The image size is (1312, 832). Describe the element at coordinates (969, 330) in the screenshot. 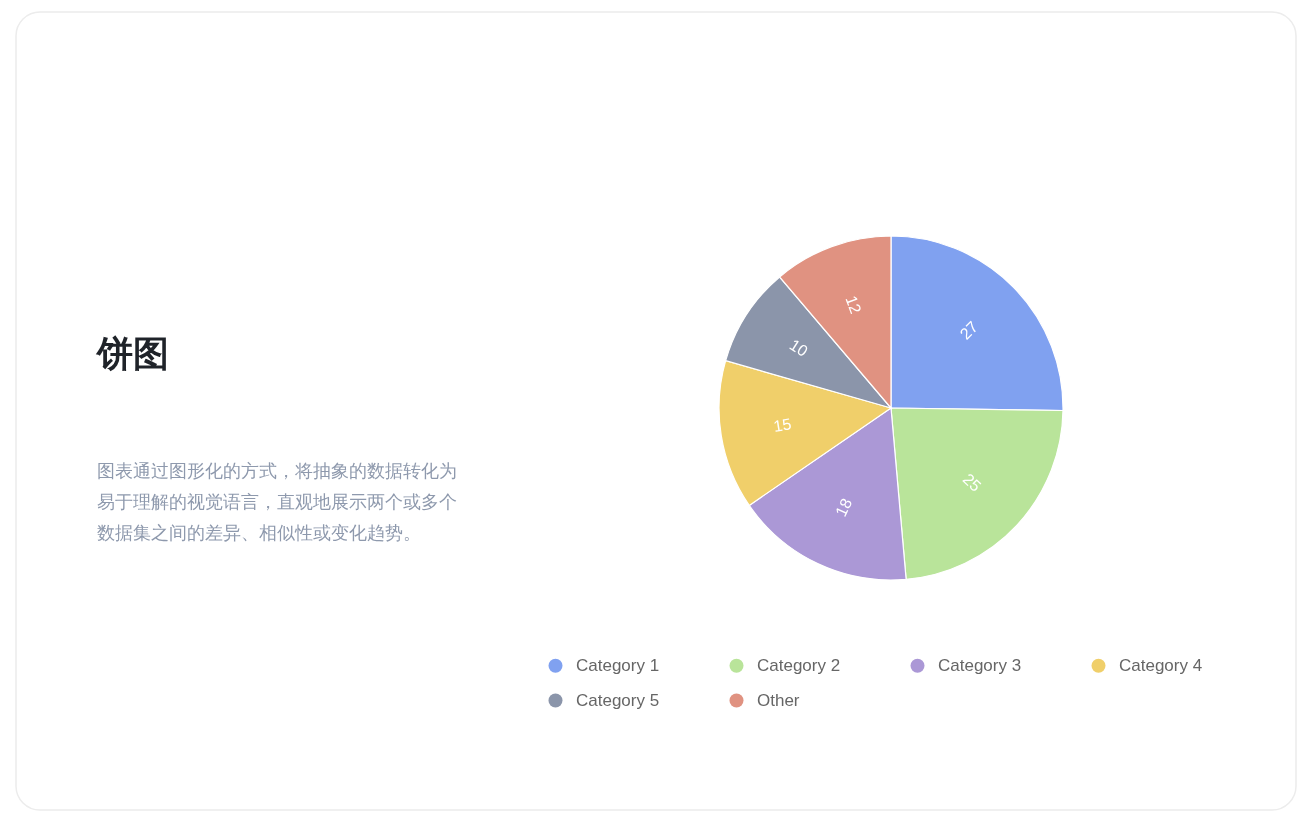

I see `data-label: 27` at that location.